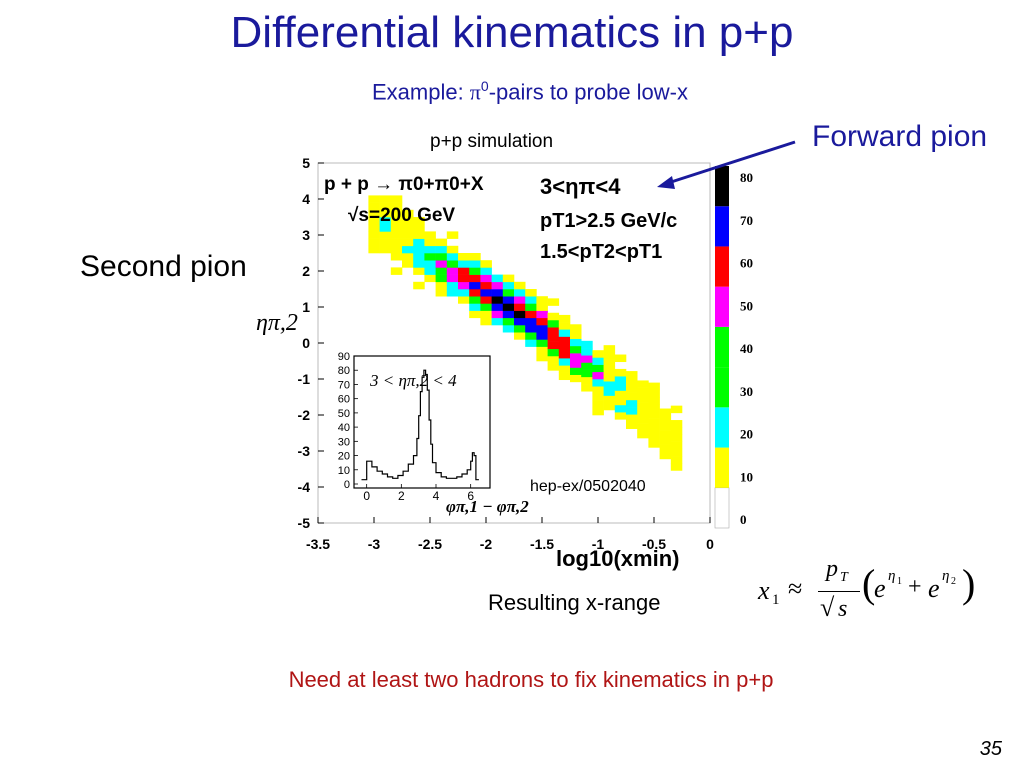  What do you see at coordinates (512, 91) in the screenshot?
I see `slide-subtitle: Example: π0-pairs to probe low-x` at bounding box center [512, 91].